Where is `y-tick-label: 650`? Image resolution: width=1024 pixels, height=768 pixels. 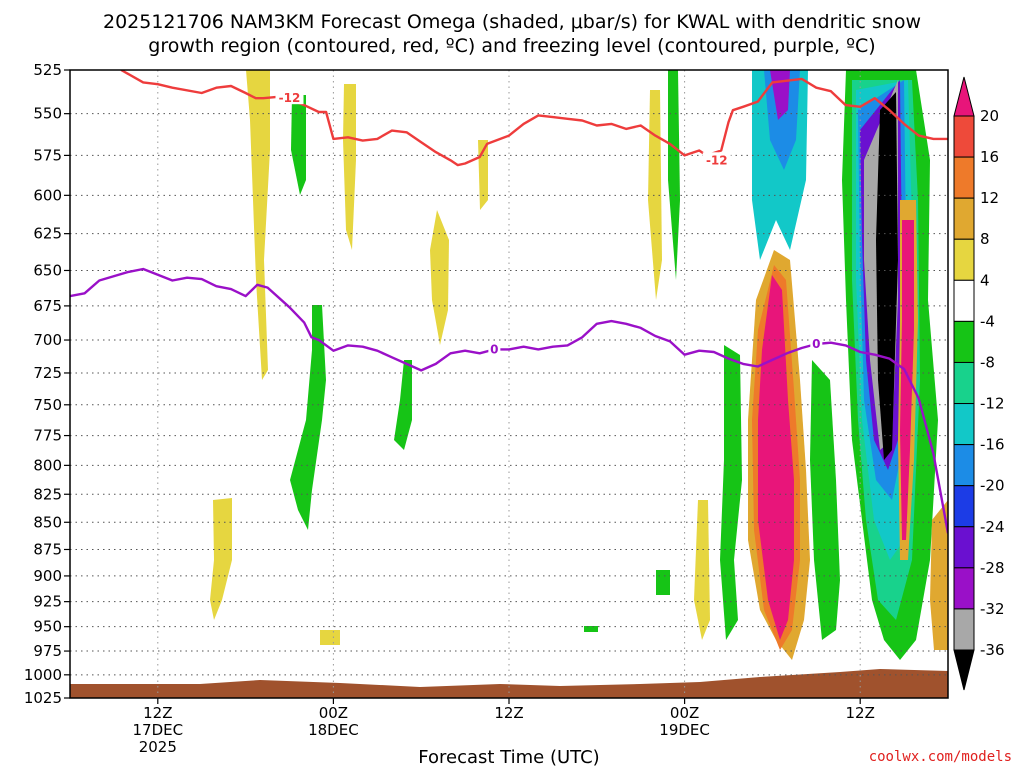 y-tick-label: 650 is located at coordinates (47, 270).